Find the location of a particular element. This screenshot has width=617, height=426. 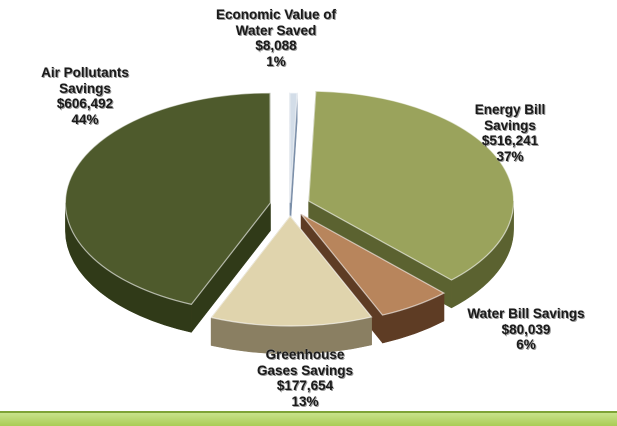

slice-water_value is located at coordinates (294, 148).